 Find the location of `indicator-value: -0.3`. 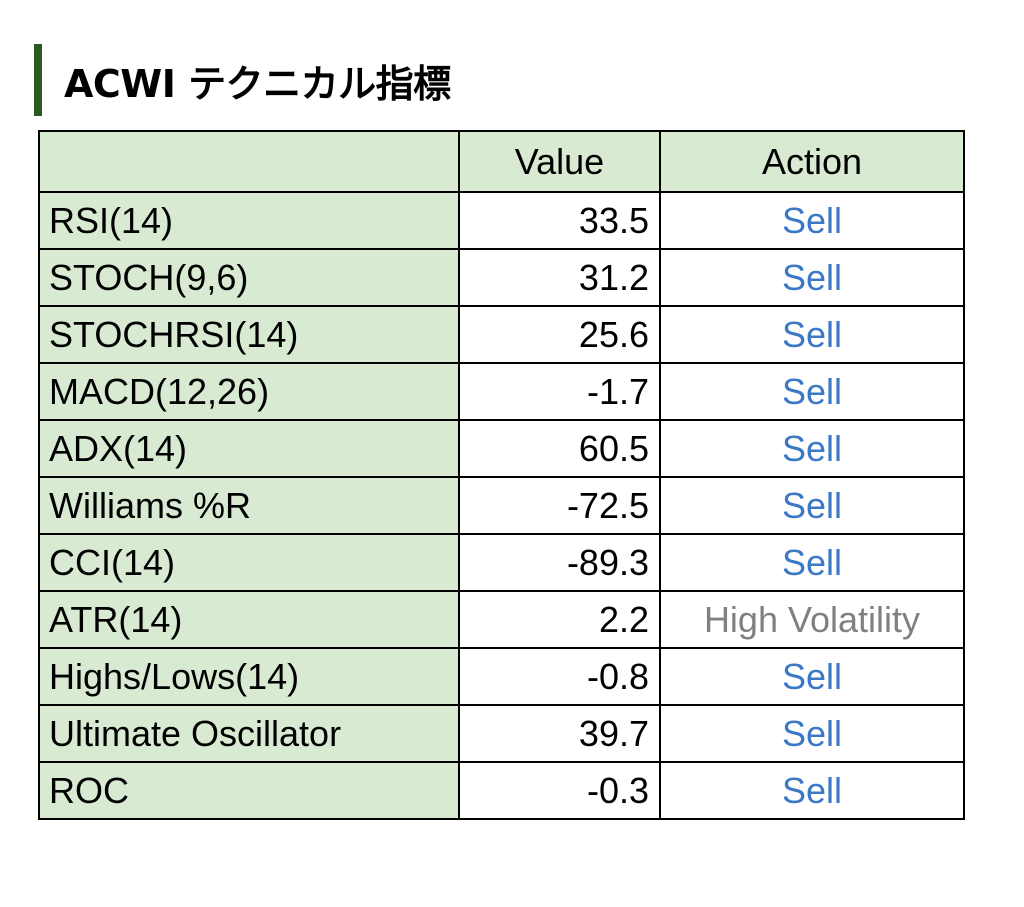

indicator-value: -0.3 is located at coordinates (559, 790).